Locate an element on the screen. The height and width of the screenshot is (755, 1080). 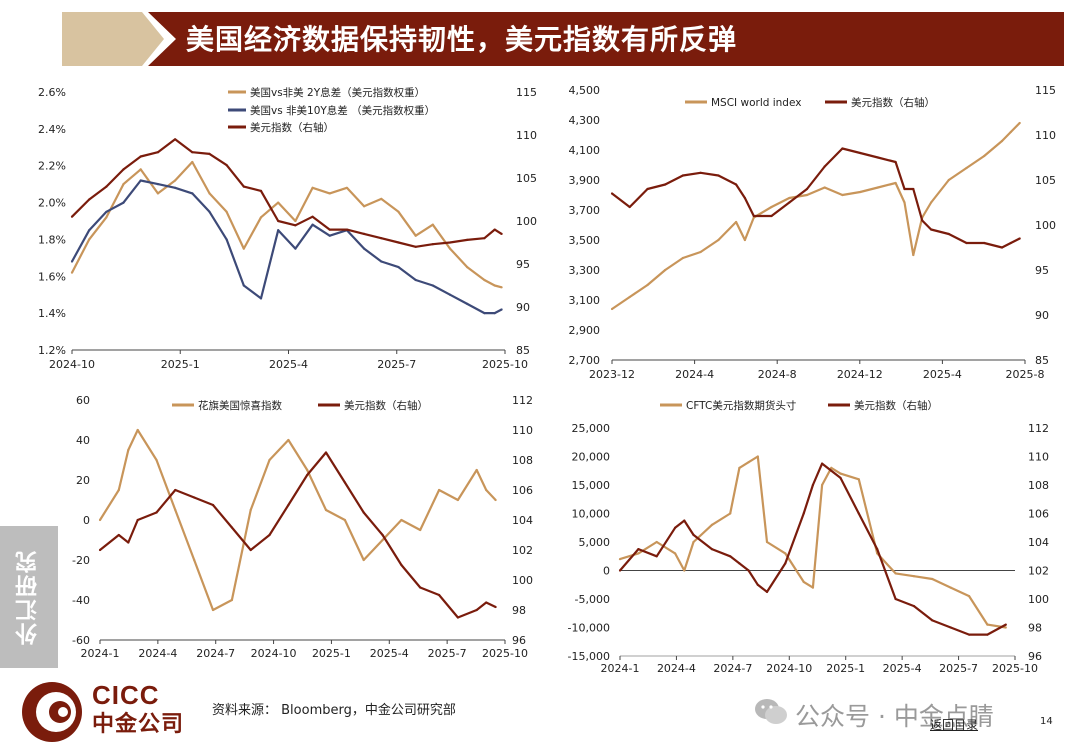
return-to-contents-link: 返回目录 is located at coordinates (954, 725).